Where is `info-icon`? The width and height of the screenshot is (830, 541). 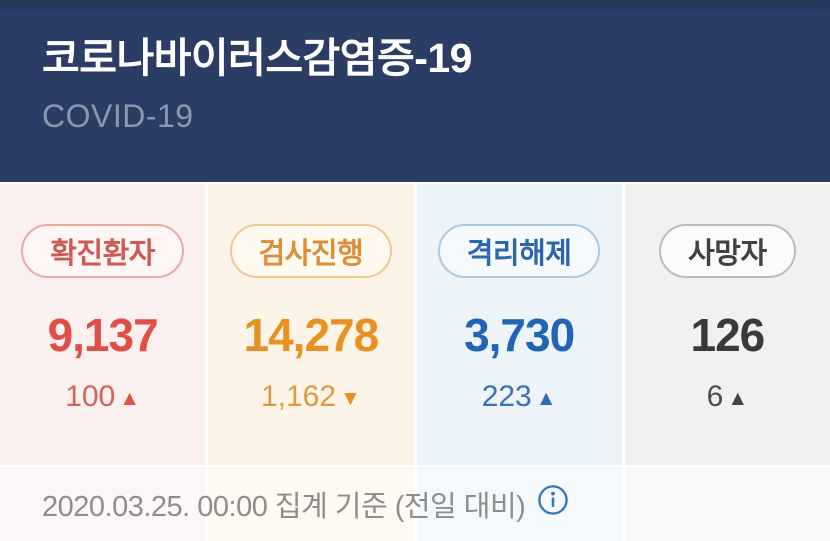
info-icon is located at coordinates (553, 504).